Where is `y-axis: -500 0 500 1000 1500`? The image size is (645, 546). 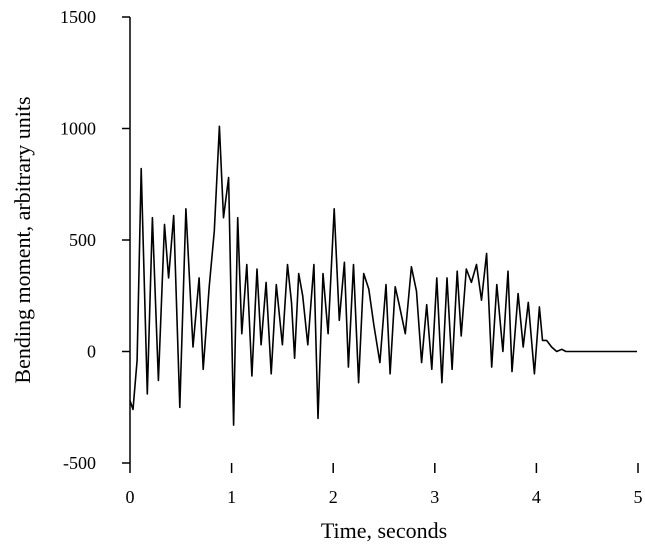
y-axis: -500 0 500 1000 1500 is located at coordinates (95, 240).